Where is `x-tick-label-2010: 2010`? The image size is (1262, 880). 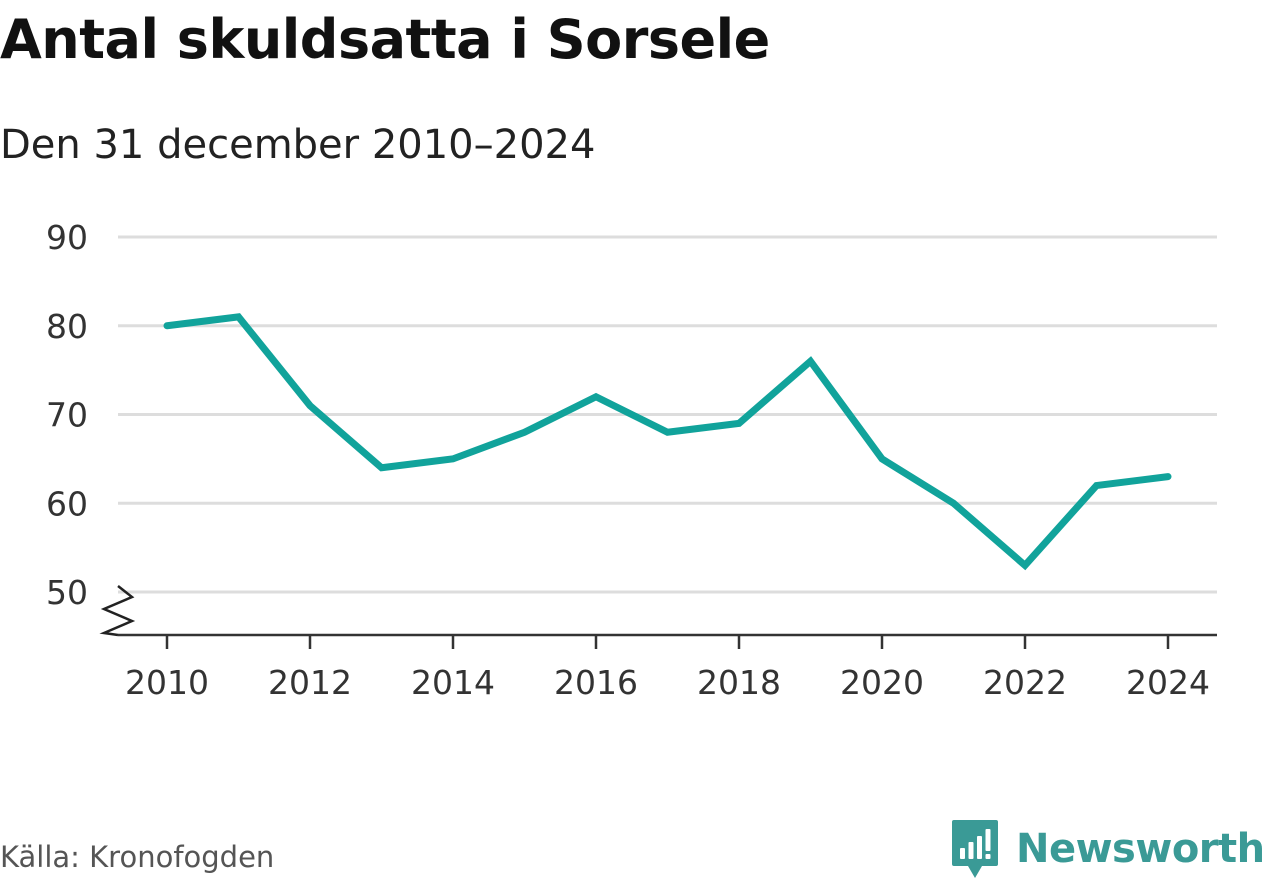
x-tick-label-2010: 2010 is located at coordinates (167, 682).